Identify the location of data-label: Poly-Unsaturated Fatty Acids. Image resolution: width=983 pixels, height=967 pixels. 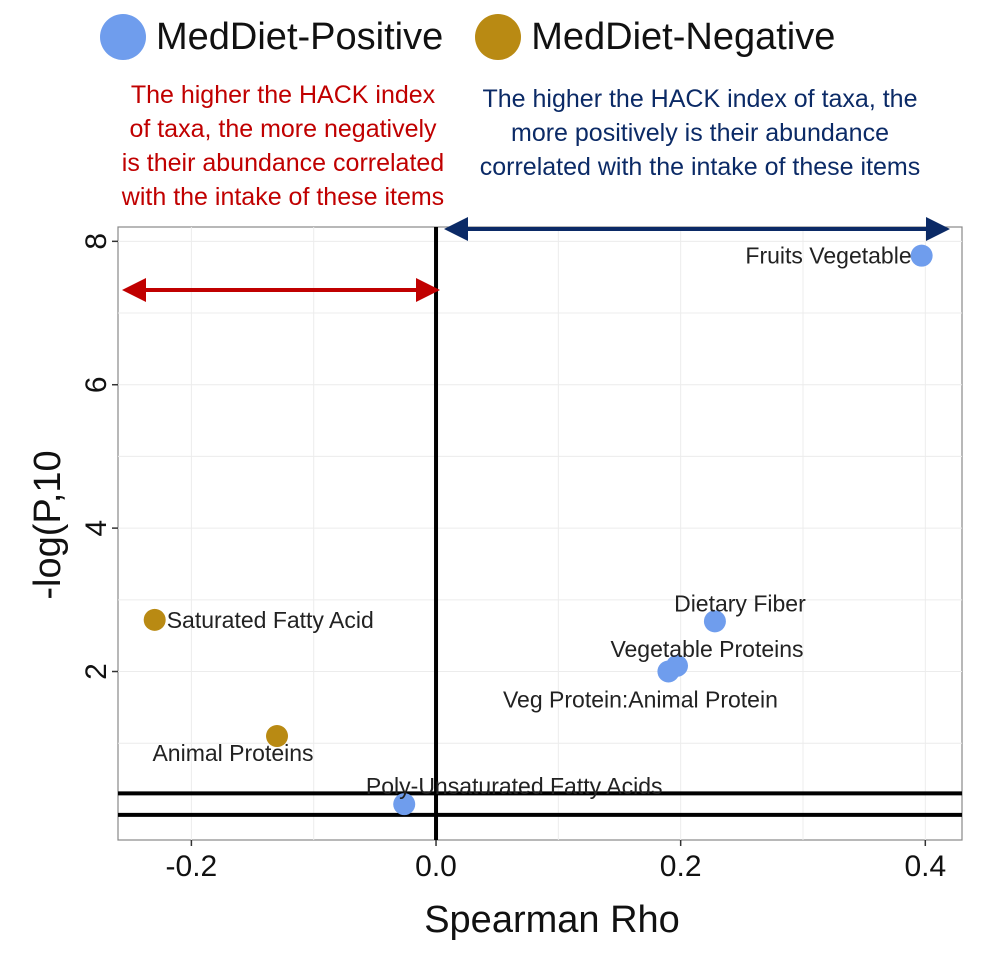
(514, 786).